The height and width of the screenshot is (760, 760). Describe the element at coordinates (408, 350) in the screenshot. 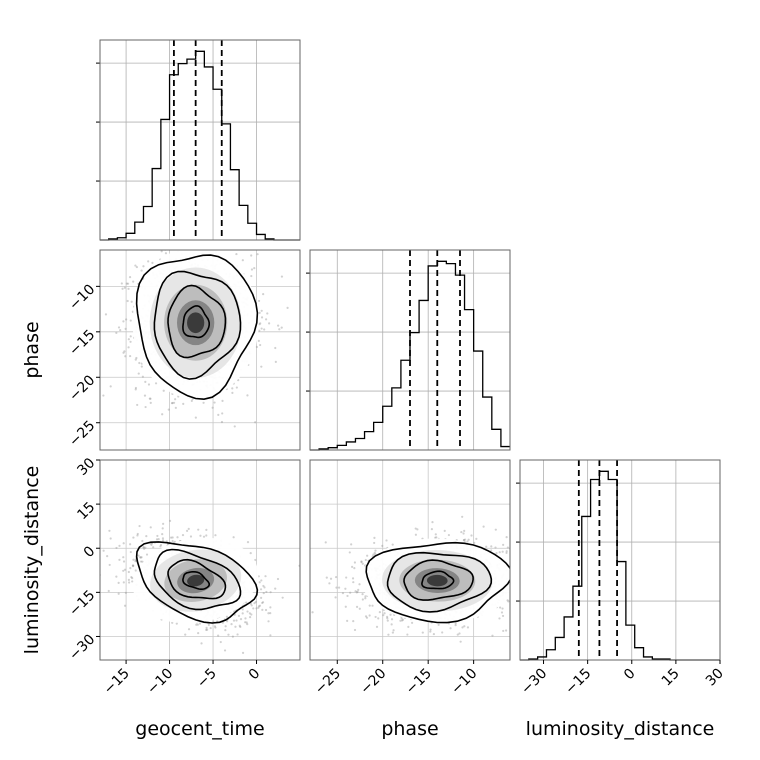

I see `hist-panel-phase` at that location.